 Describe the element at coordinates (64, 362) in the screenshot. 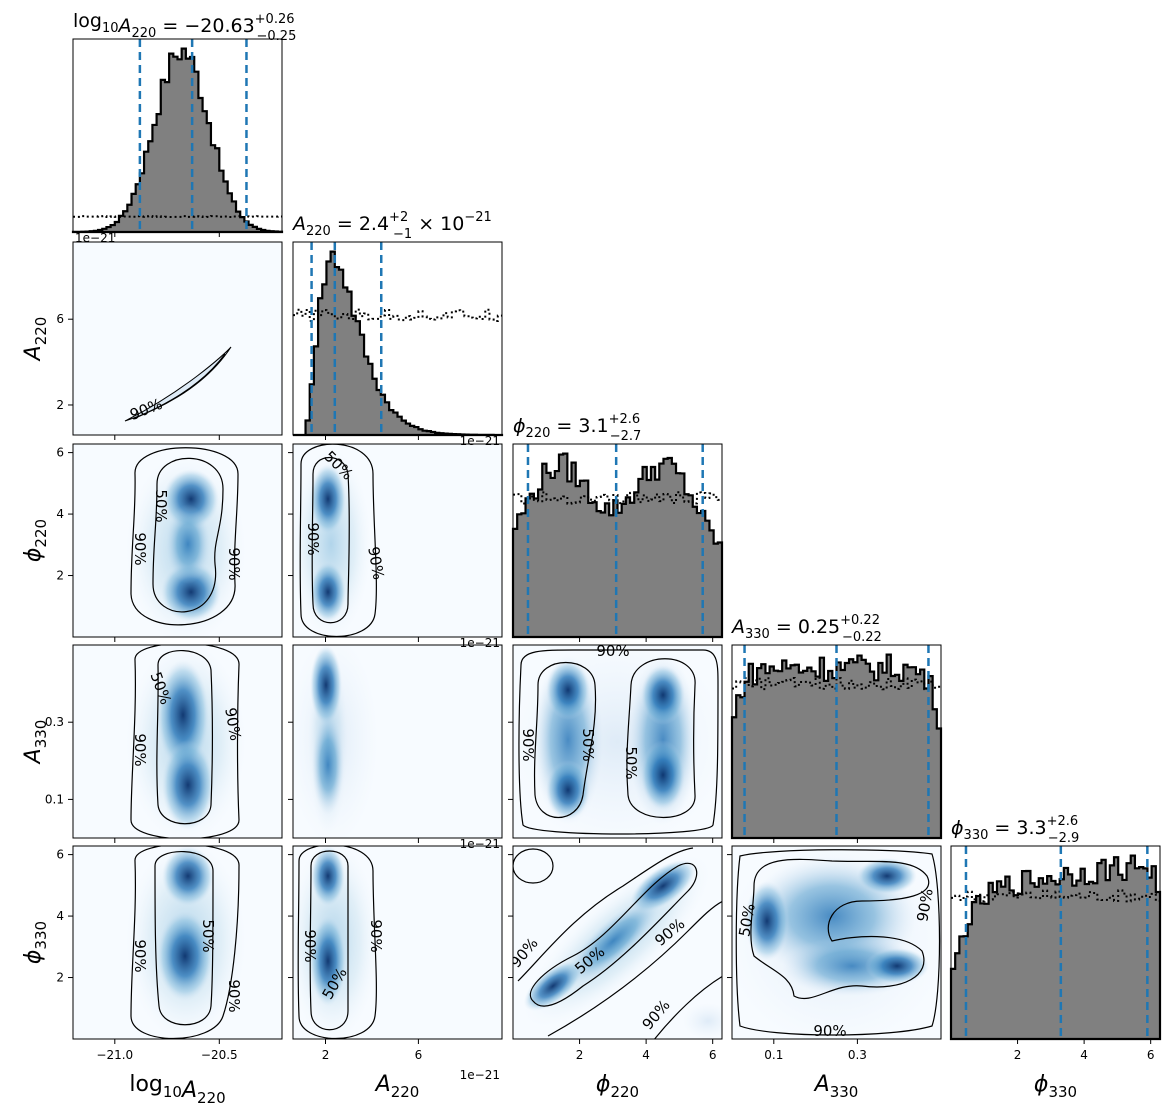

I see `y-axis-A220-col0: 26` at that location.